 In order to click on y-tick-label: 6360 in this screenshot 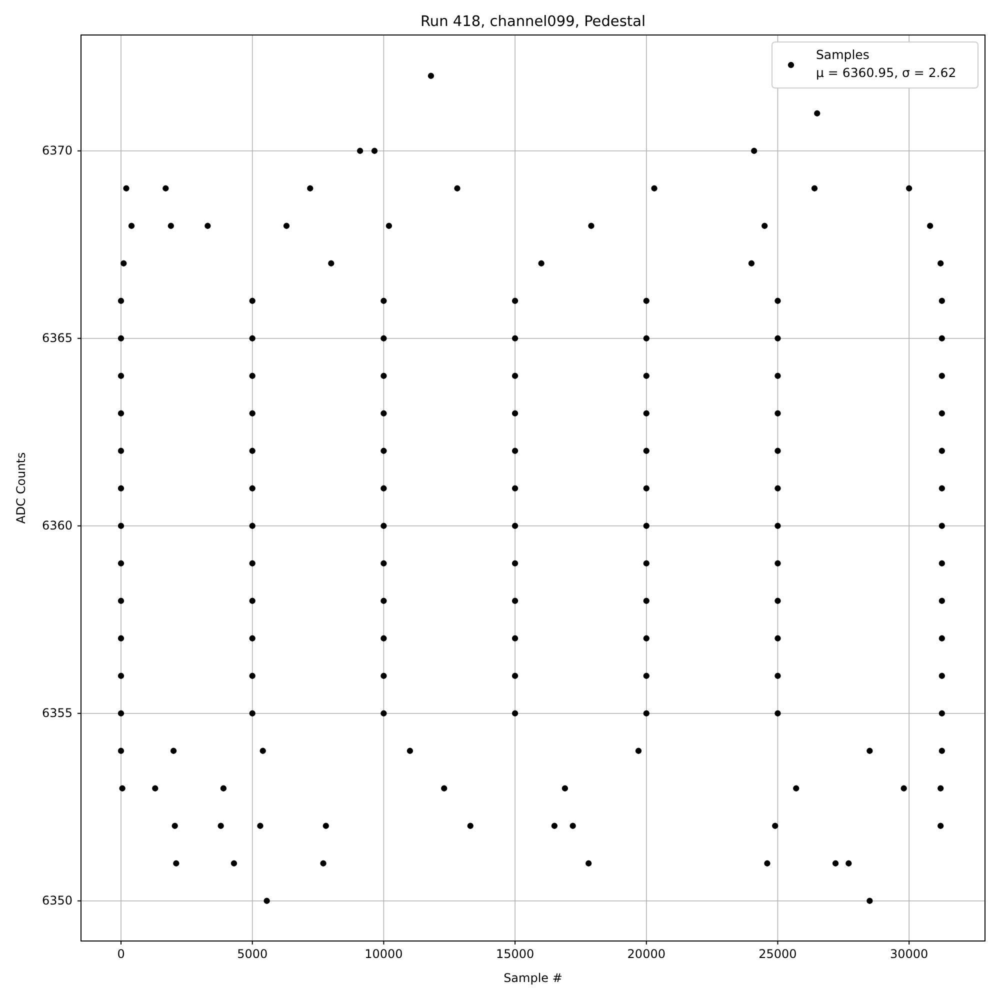, I will do `click(57, 525)`.